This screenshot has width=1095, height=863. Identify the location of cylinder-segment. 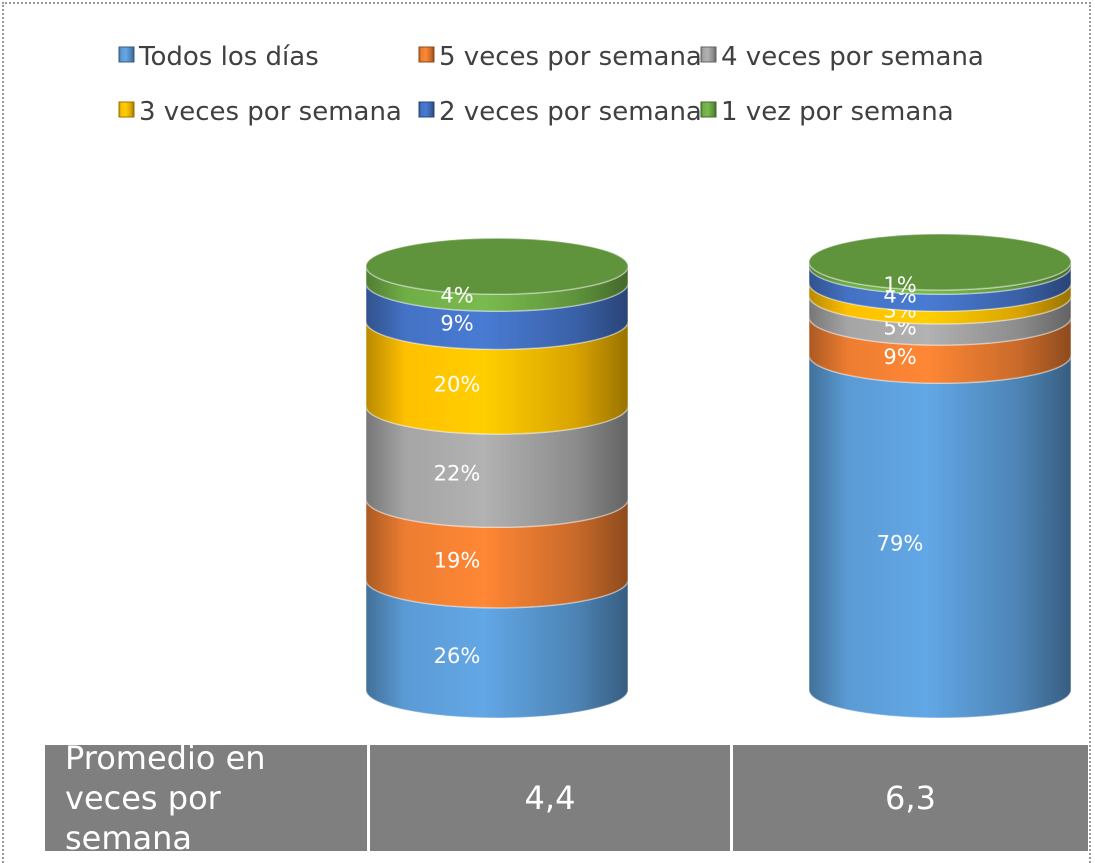
(940, 537).